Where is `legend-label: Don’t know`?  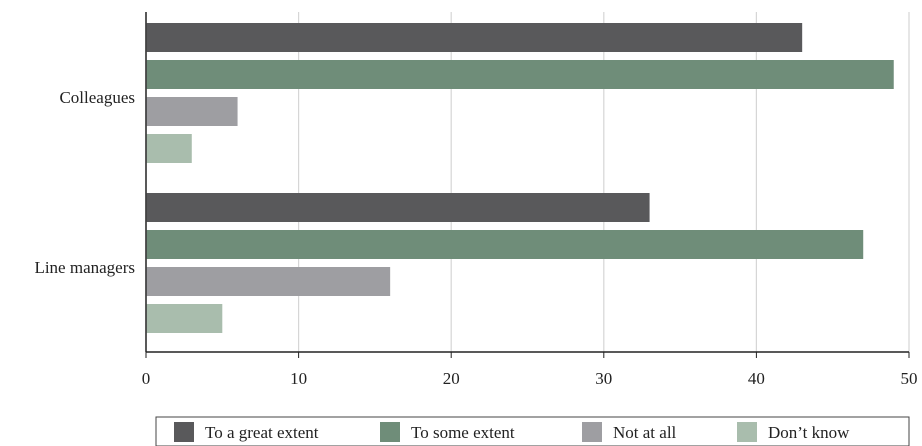 legend-label: Don’t know is located at coordinates (809, 432).